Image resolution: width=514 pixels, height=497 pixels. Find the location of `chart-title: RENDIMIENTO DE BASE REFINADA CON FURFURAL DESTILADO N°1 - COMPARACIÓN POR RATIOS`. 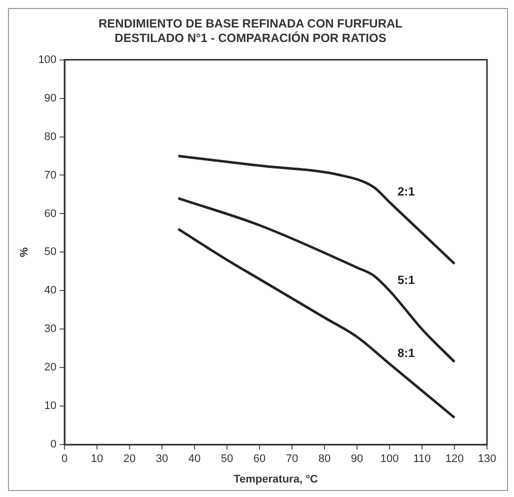

chart-title: RENDIMIENTO DE BASE REFINADA CON FURFURAL DESTILADO N°1 - COMPARACIÓN POR RATIOS is located at coordinates (250, 30).